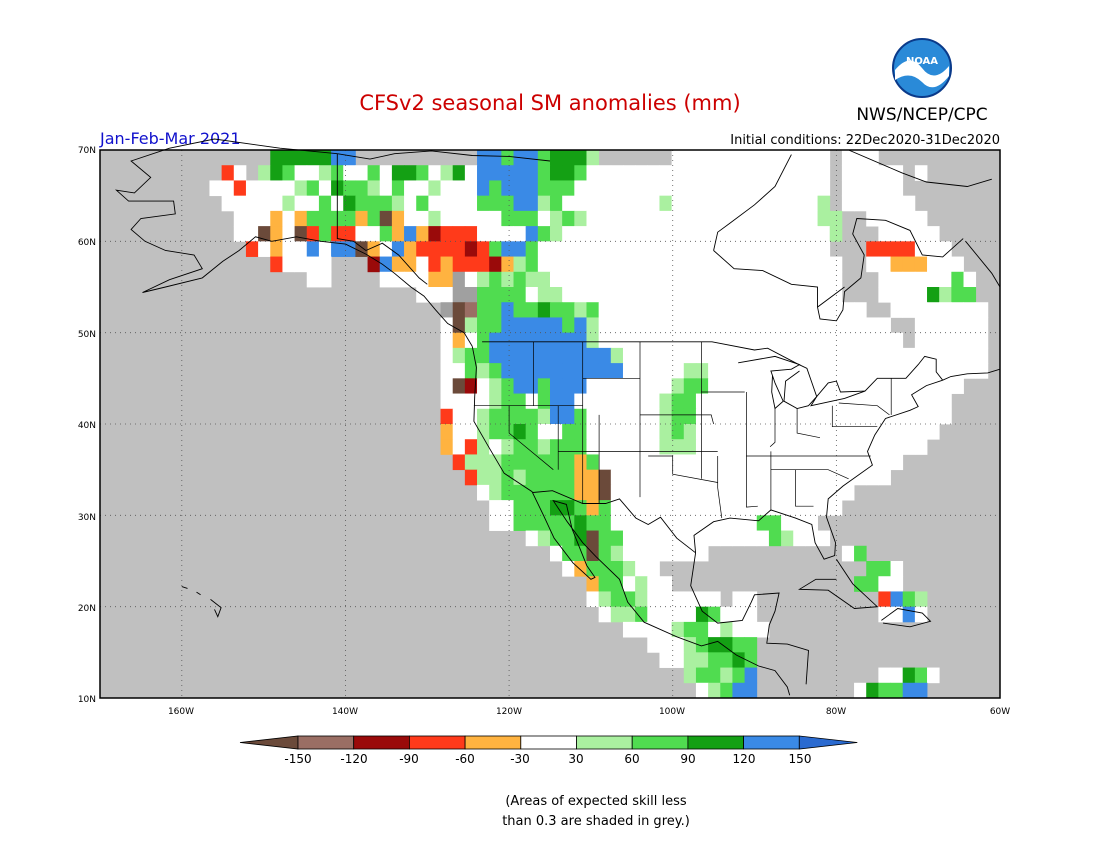 This screenshot has width=1100, height=854. I want to click on state-border, so click(804, 488).